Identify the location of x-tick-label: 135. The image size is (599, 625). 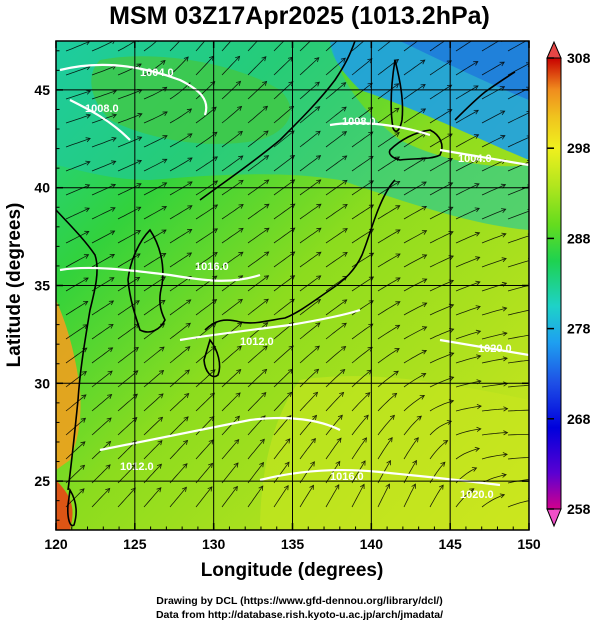
(293, 544).